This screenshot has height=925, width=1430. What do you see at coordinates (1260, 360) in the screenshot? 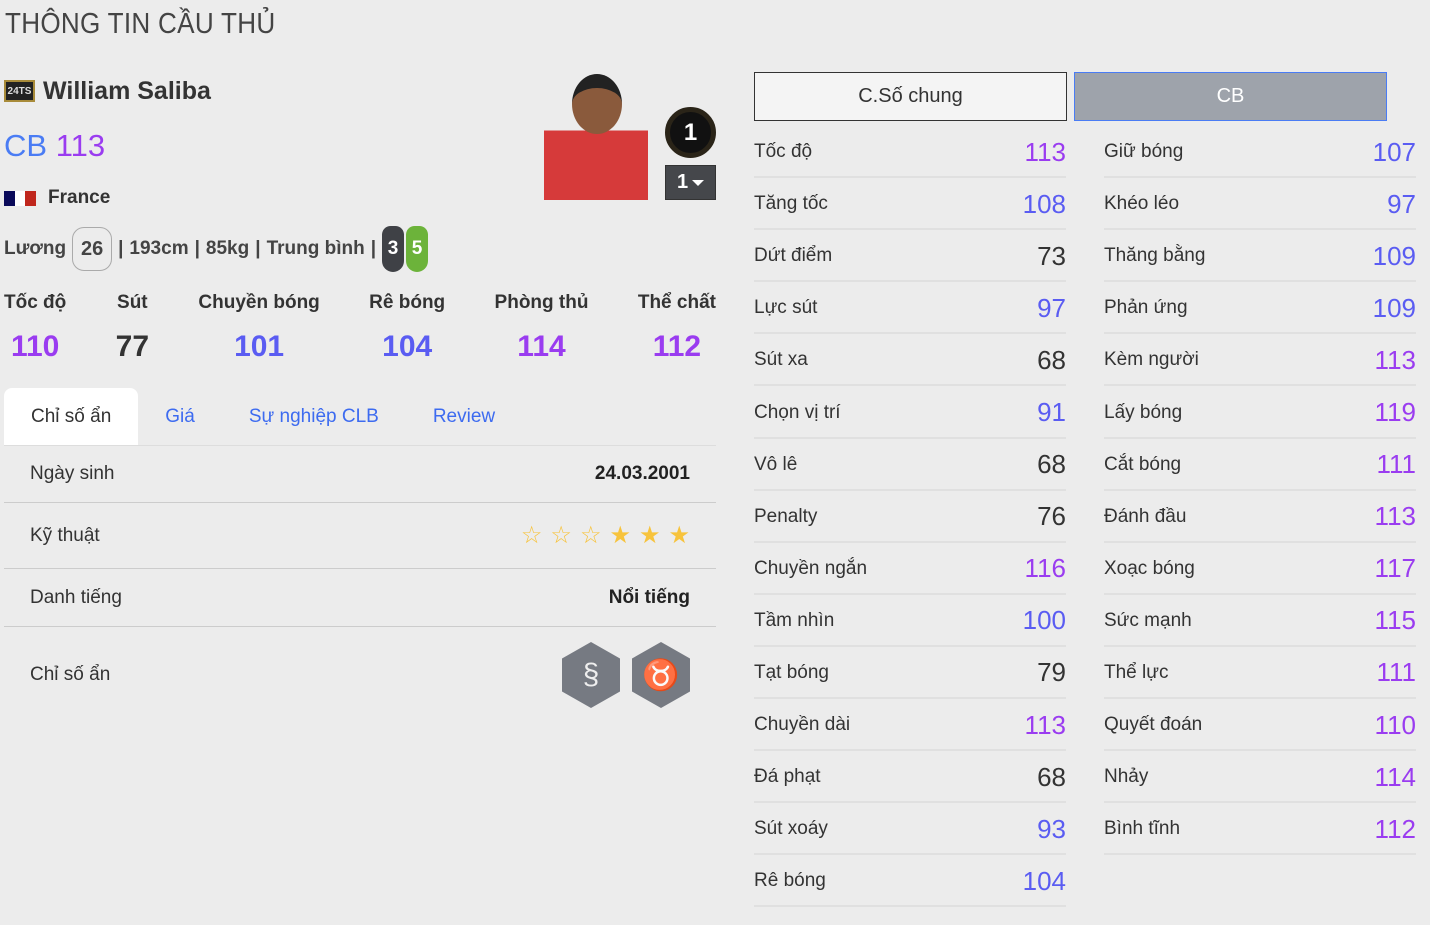
I see `attribute-row: Kèm người 113` at bounding box center [1260, 360].